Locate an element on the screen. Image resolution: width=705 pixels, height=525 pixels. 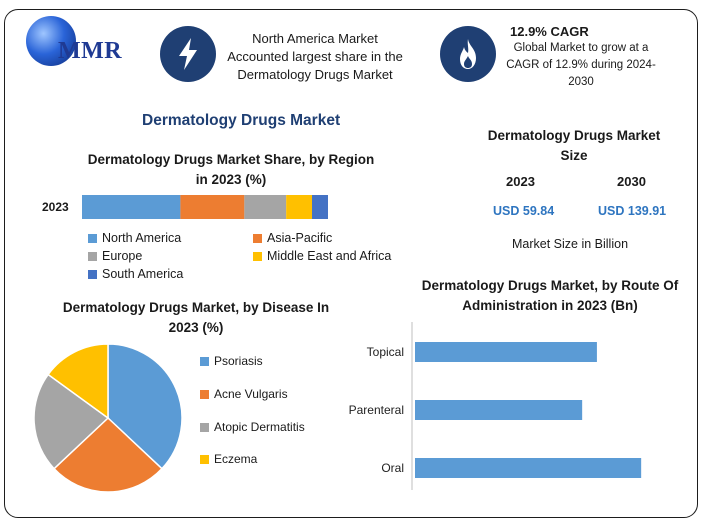
route-bar-chart: Topical Parenteral Oral is located at coordinates (495, 406).